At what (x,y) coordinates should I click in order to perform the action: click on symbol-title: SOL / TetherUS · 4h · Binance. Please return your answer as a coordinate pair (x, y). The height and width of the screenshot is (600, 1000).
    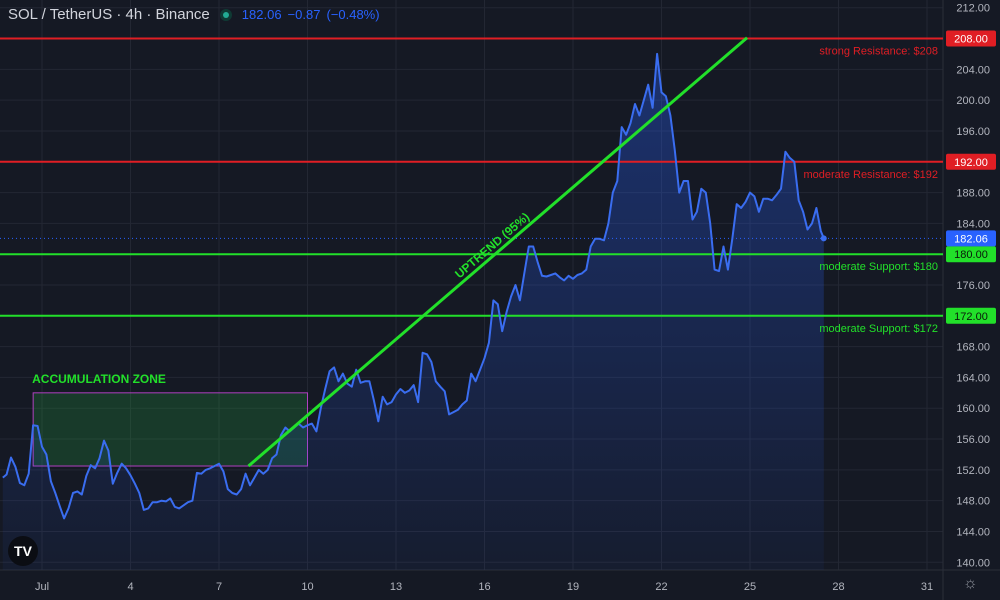
    Looking at the image, I should click on (109, 14).